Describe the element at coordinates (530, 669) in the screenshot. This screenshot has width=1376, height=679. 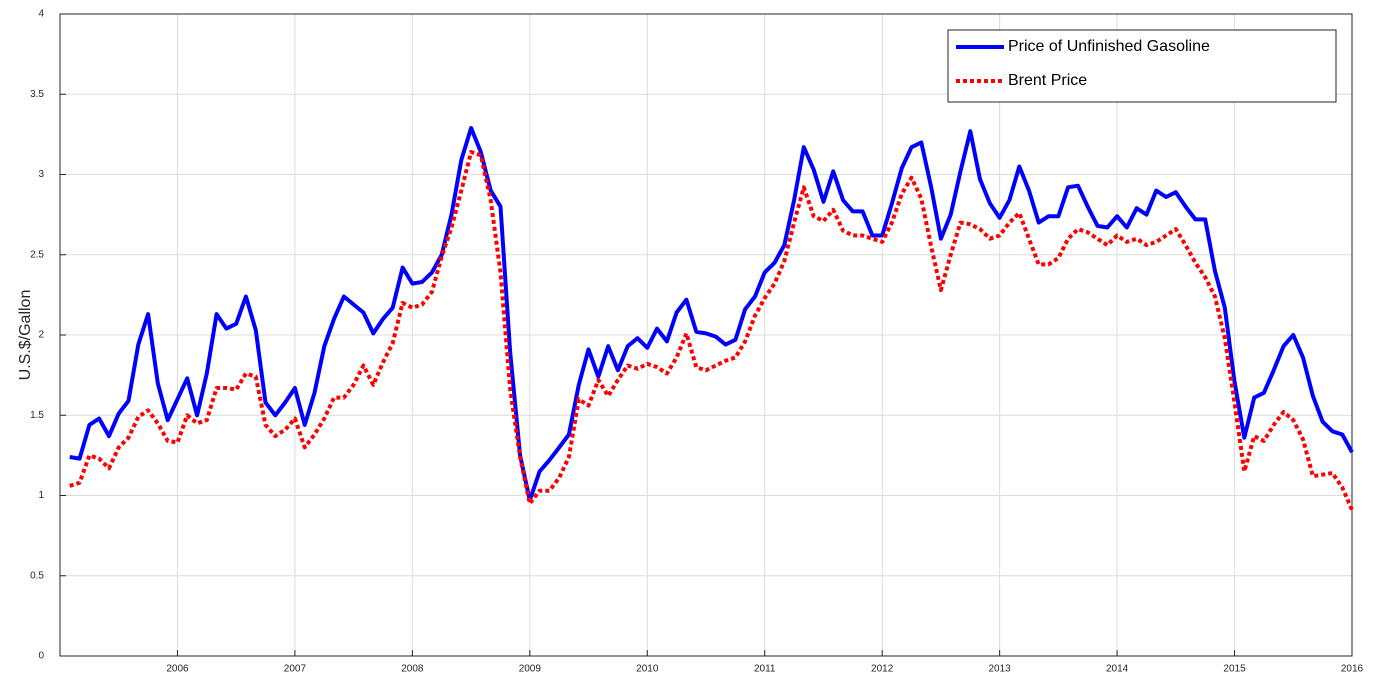
I see `x-tick-label: 2009` at that location.